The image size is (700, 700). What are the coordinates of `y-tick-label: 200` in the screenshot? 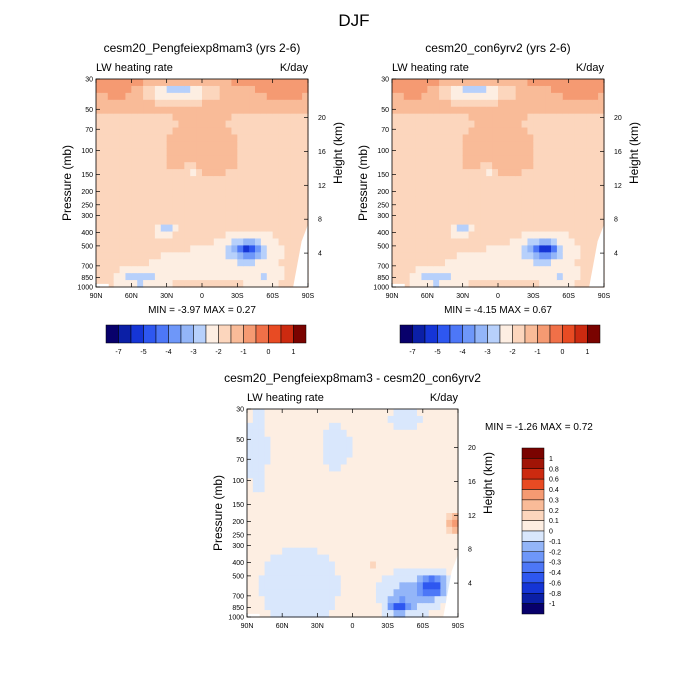 It's located at (383, 192).